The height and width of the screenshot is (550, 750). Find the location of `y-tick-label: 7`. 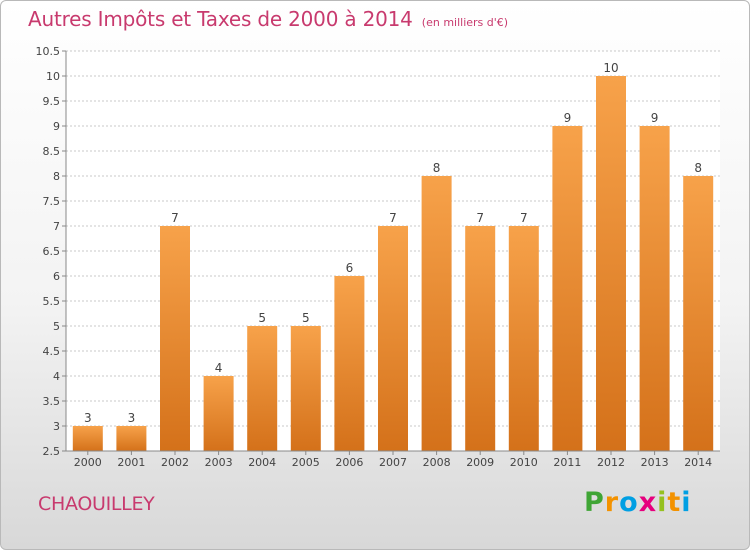

y-tick-label: 7 is located at coordinates (56, 226).